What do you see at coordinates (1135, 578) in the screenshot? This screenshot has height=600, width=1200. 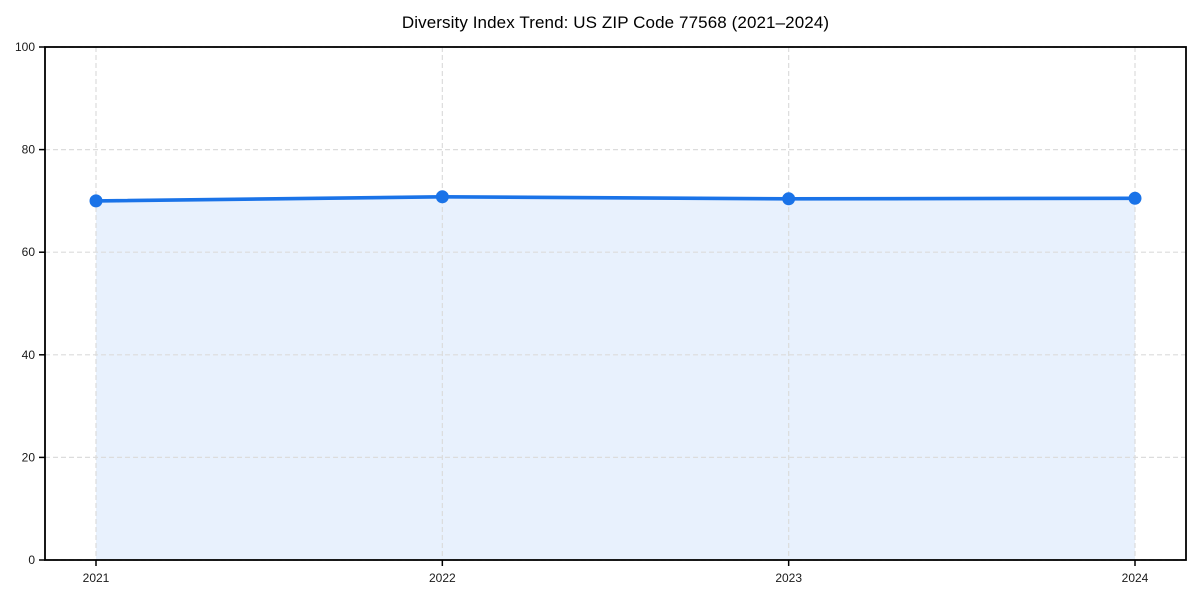 I see `x-tick-label: 2024` at bounding box center [1135, 578].